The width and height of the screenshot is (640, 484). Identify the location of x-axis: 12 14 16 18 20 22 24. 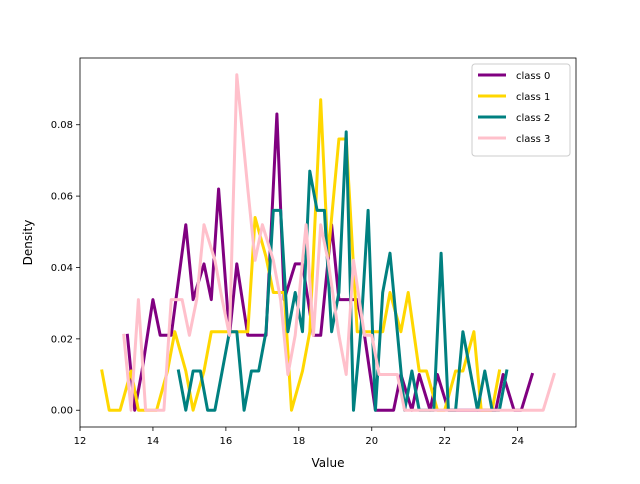
(299, 437).